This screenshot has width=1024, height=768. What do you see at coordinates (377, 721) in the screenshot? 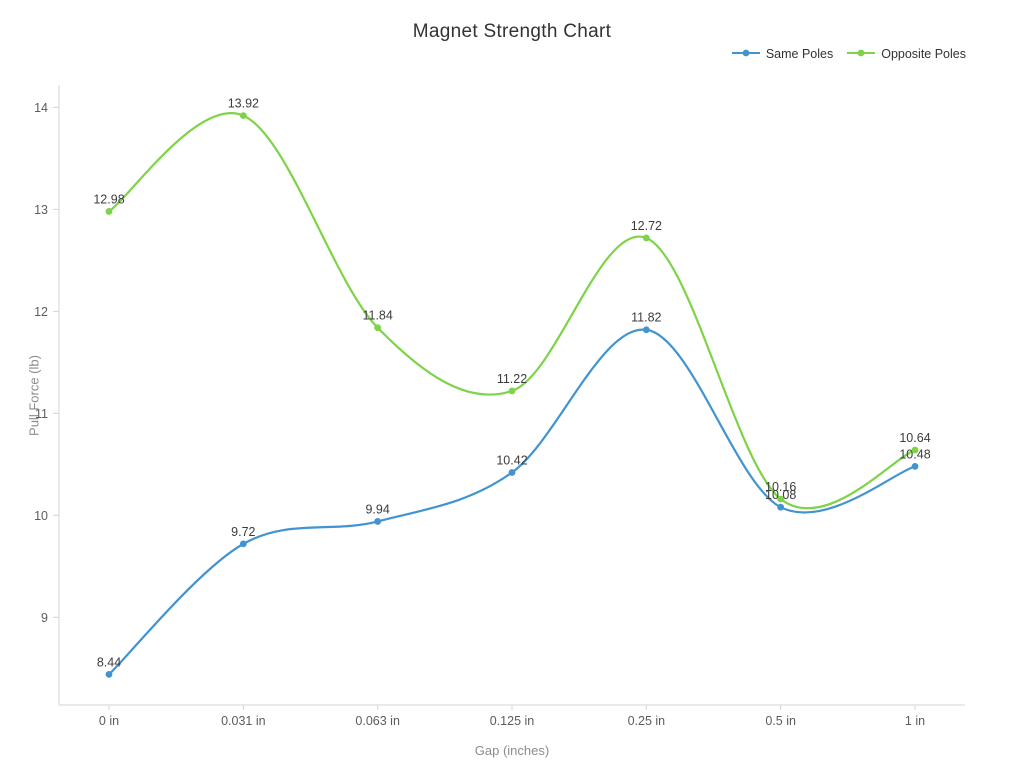
I see `x-tick-label: 0.063 in` at bounding box center [377, 721].